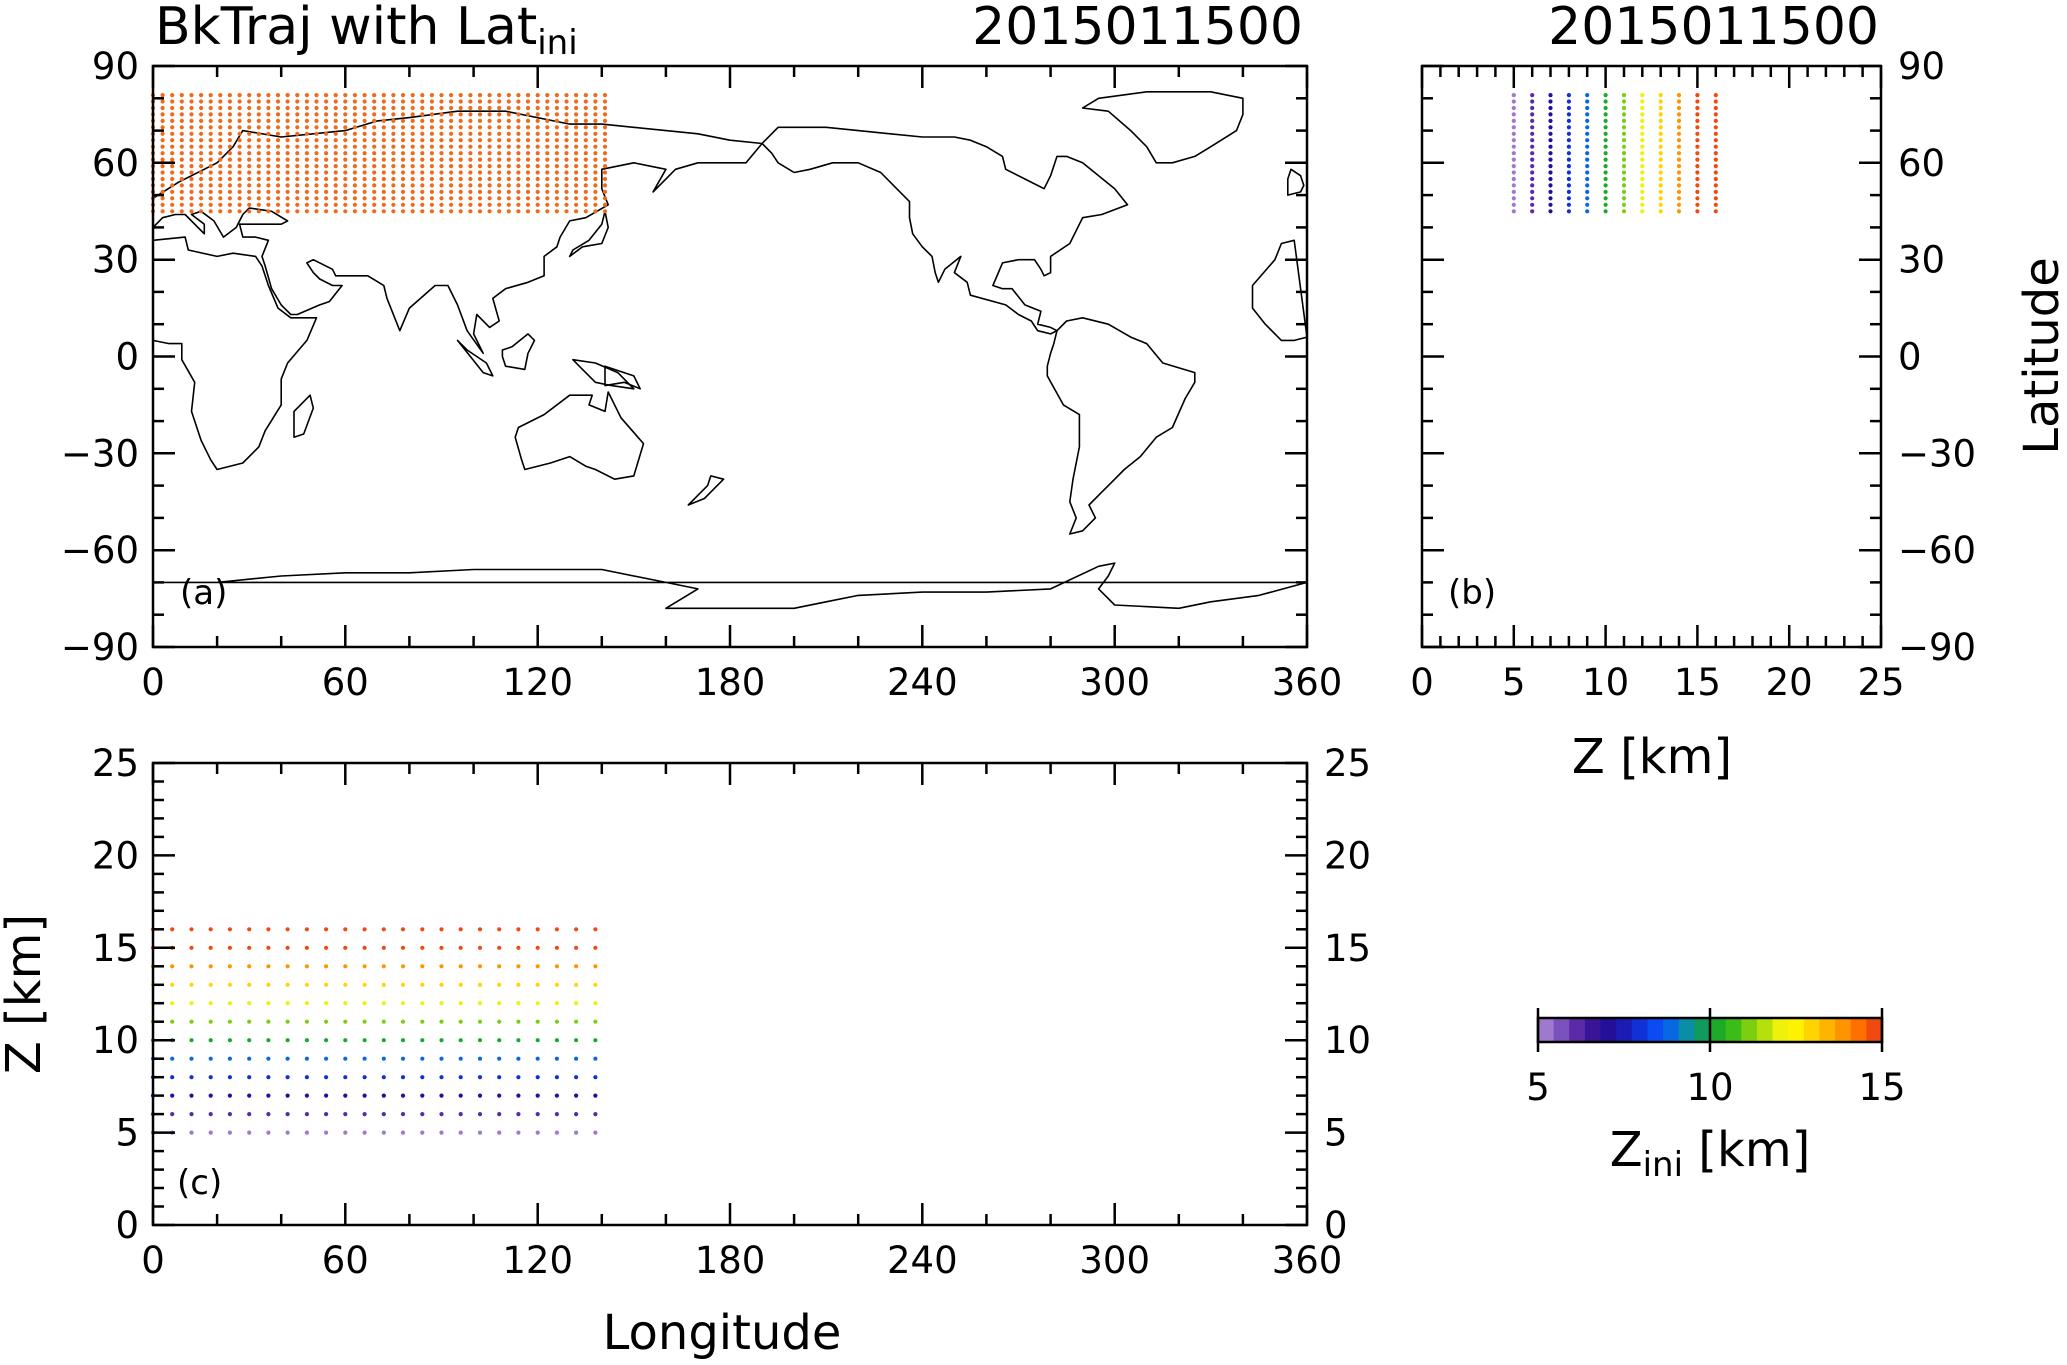 This screenshot has height=1365, width=2067. Describe the element at coordinates (603, 374) in the screenshot. I see `japan-coast` at that location.